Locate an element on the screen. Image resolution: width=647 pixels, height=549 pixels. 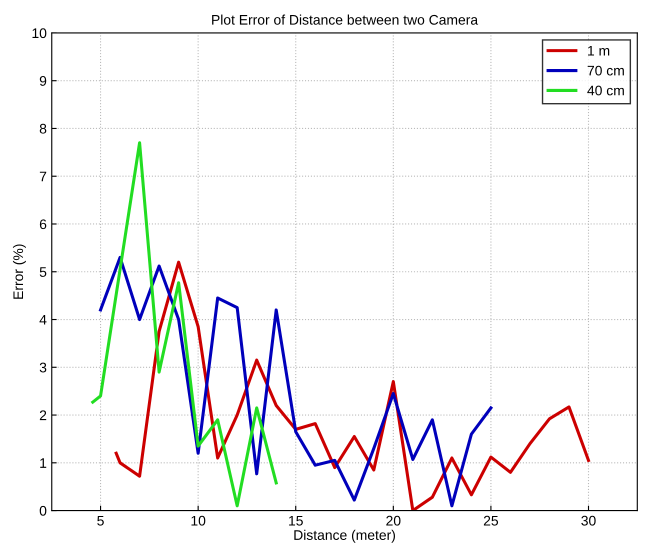
y-tick-label: 3 is located at coordinates (43, 367).